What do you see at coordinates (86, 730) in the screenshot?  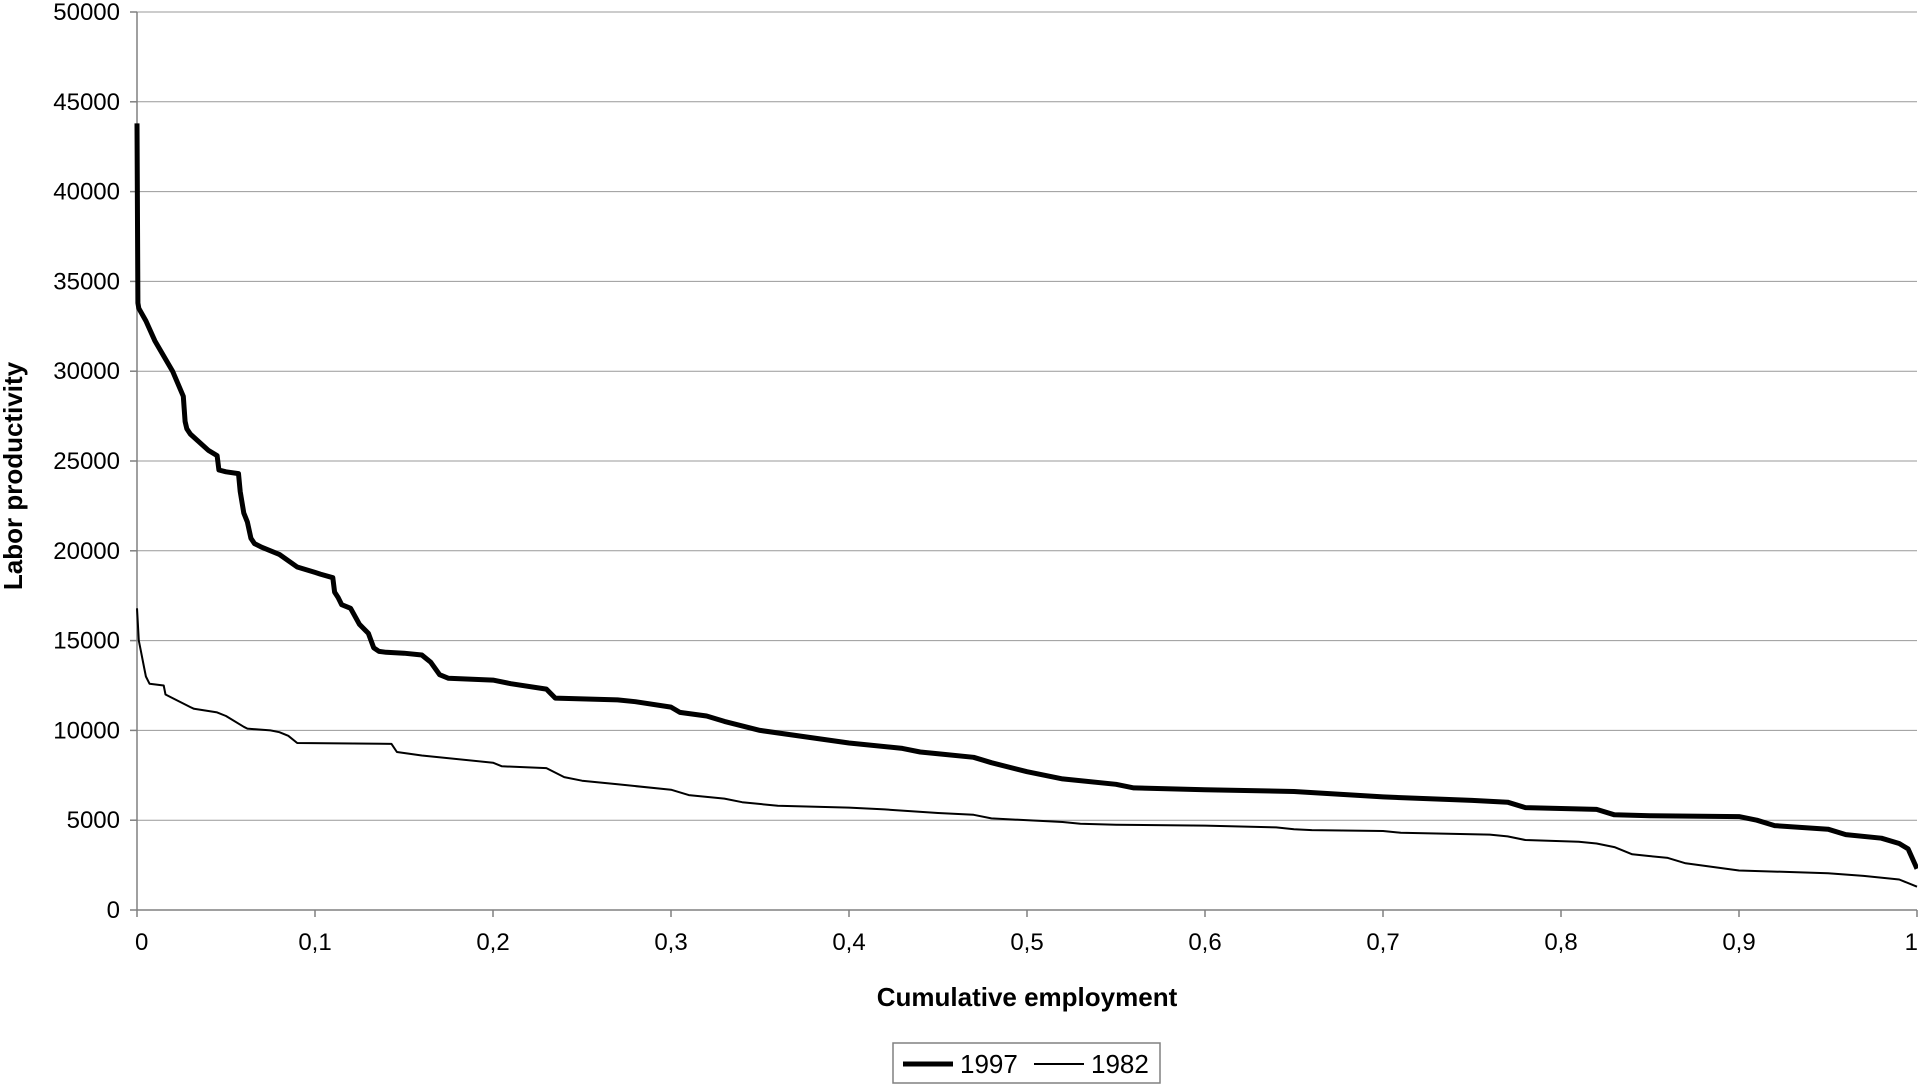 I see `y-tick-label: 10000` at bounding box center [86, 730].